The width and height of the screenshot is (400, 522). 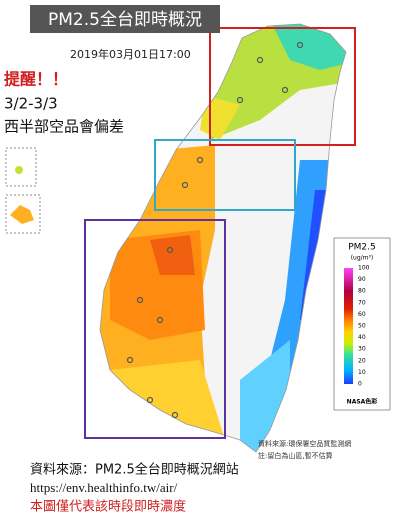 I want to click on legend-tick-label: 30, so click(x=362, y=349).